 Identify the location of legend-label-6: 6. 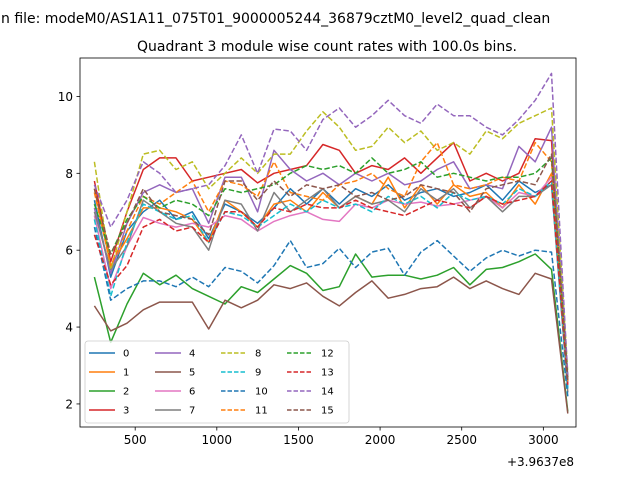
(192, 392).